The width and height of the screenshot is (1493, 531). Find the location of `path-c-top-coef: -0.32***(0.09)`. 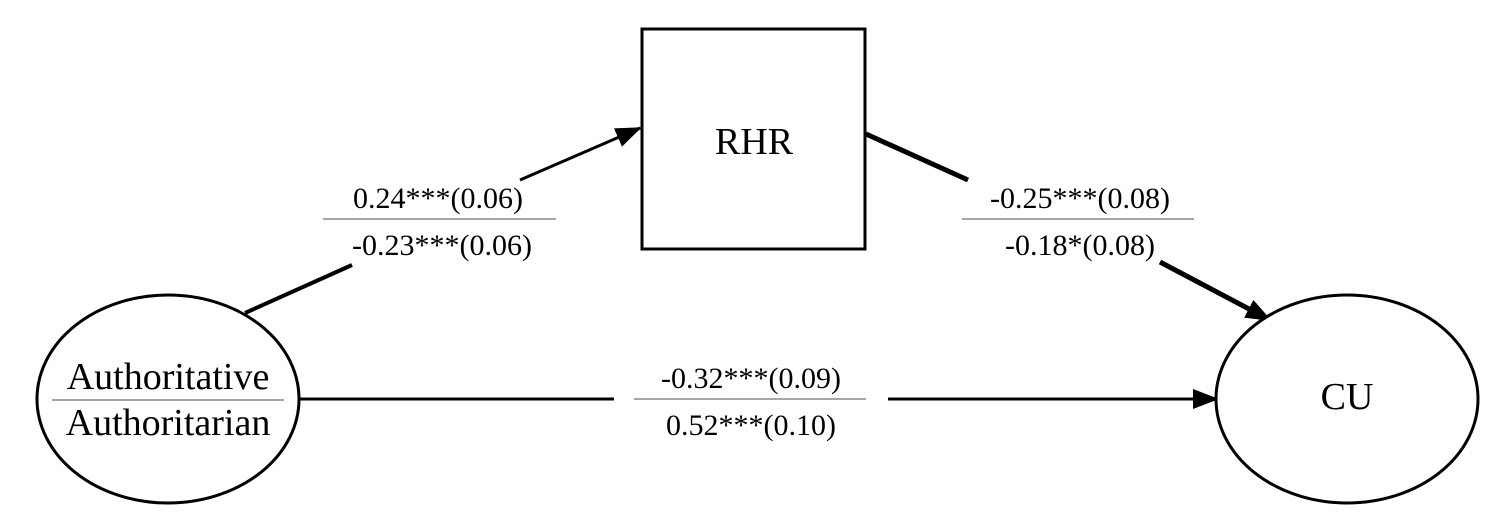

path-c-top-coef: -0.32***(0.09) is located at coordinates (751, 378).